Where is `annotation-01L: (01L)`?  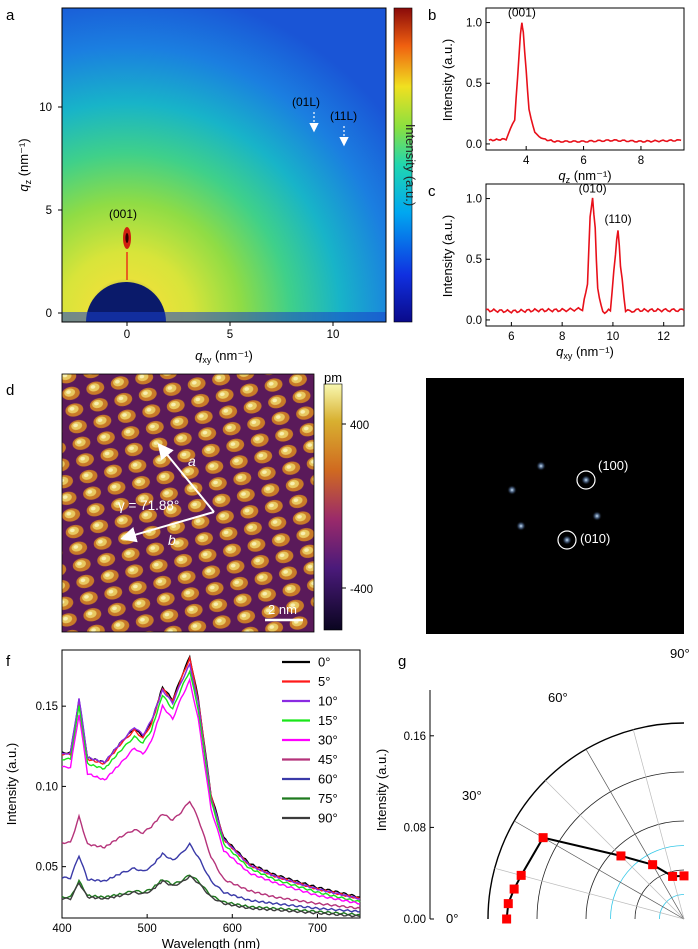 annotation-01L: (01L) is located at coordinates (306, 102).